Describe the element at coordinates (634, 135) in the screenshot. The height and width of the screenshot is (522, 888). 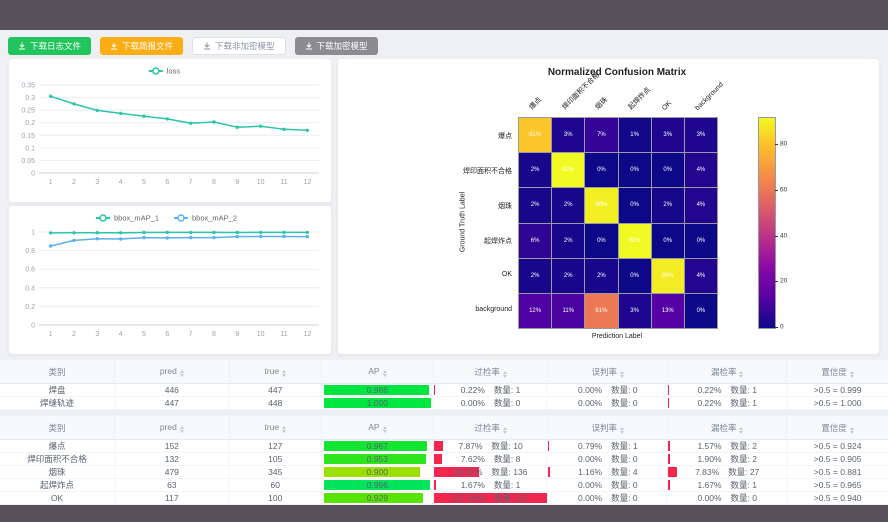
I see `matrix-cell: 1%` at that location.